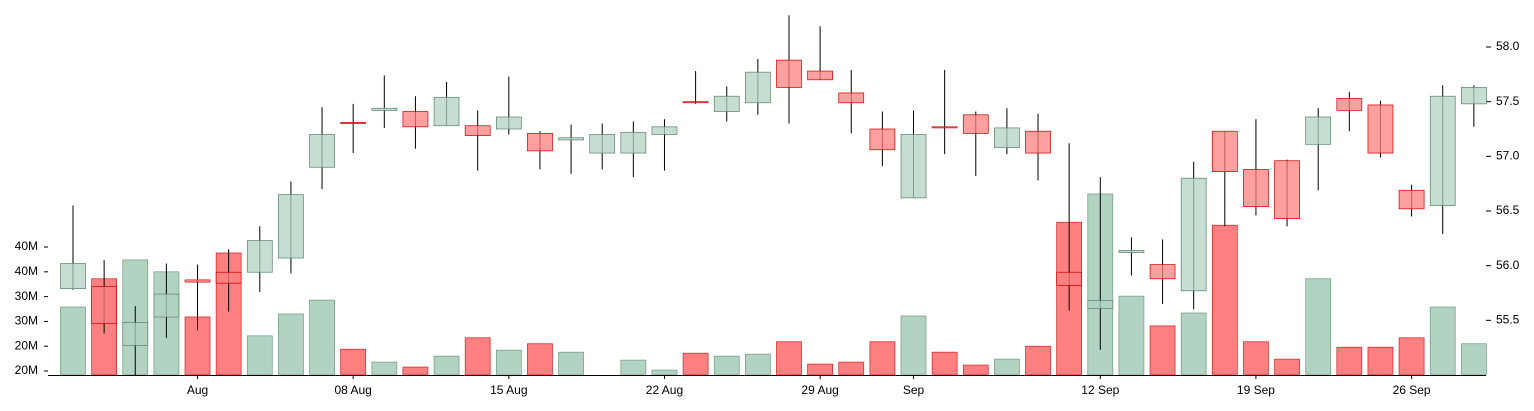 The image size is (1534, 411). What do you see at coordinates (1508, 101) in the screenshot?
I see `y-tick-label: 57.5` at bounding box center [1508, 101].